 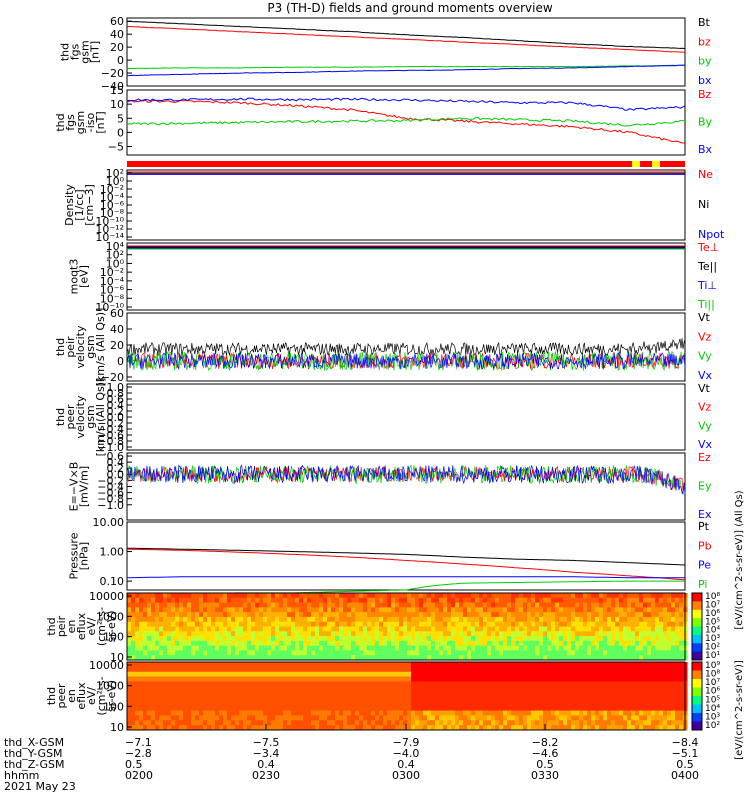 I want to click on y-tick-label: 10⁻⁴, so click(x=112, y=197).